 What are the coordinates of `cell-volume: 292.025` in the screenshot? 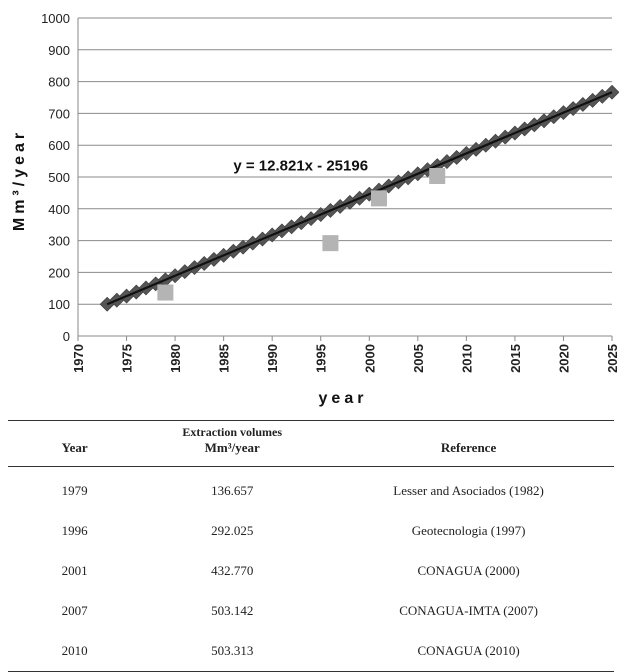 It's located at (232, 530).